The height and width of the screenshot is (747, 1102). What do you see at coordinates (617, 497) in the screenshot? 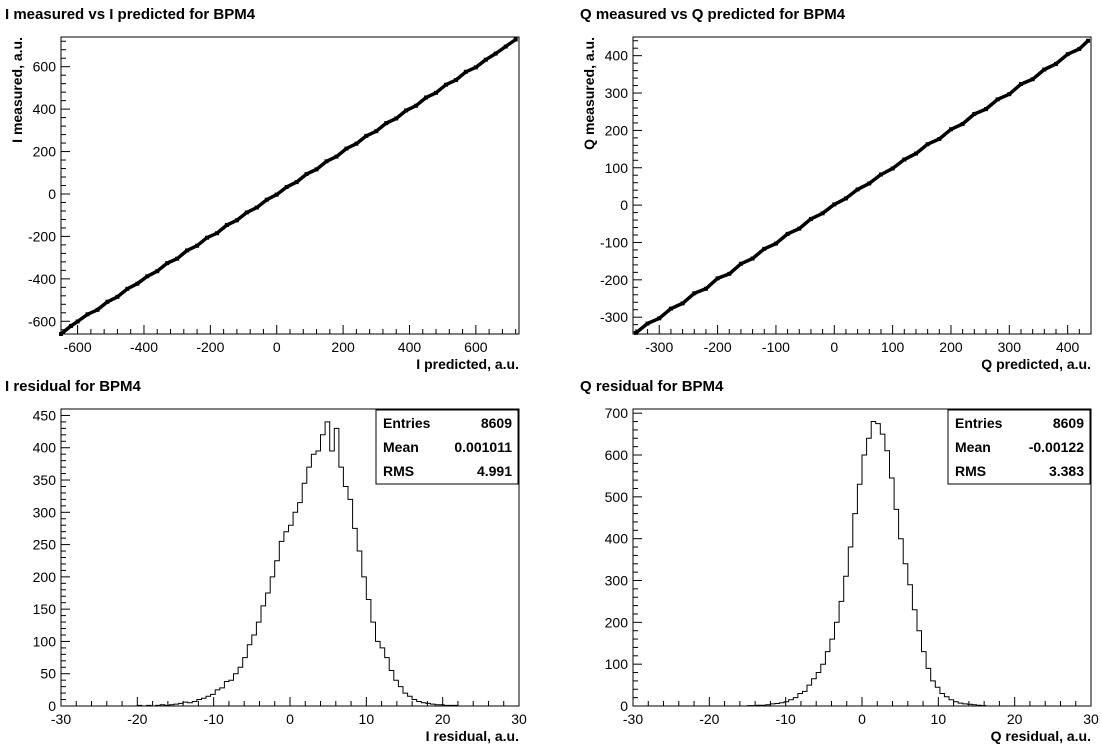
I see `y-tick-label: 500` at bounding box center [617, 497].